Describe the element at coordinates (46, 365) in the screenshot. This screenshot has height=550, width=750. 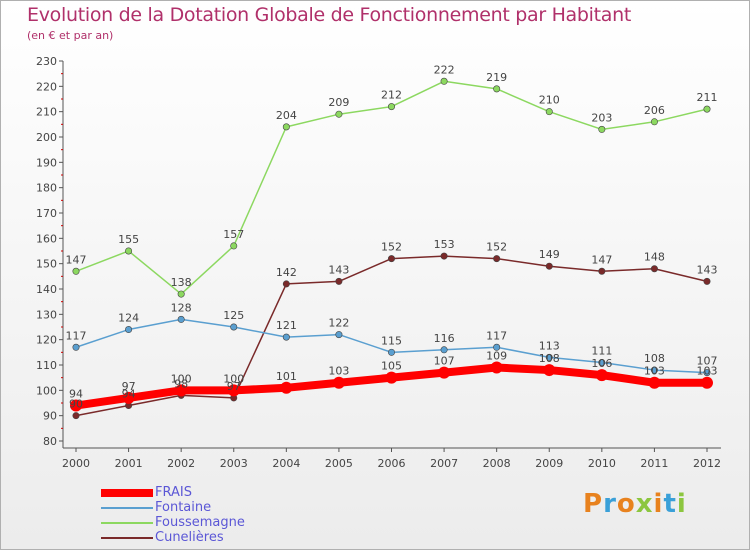
I see `y-tick-label: 110` at that location.